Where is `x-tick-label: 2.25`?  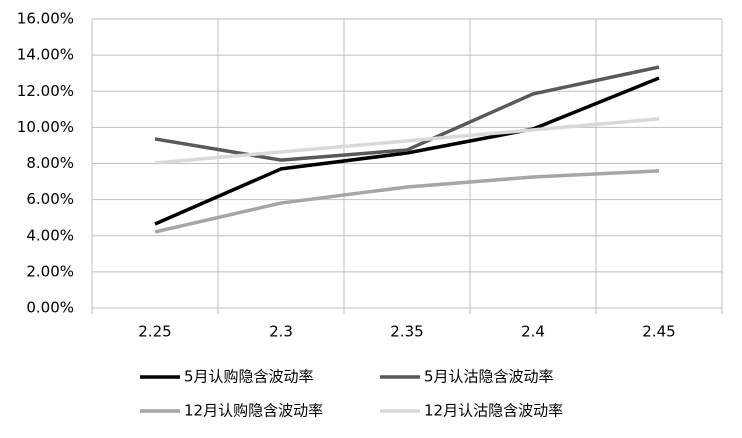
x-tick-label: 2.25 is located at coordinates (154, 332).